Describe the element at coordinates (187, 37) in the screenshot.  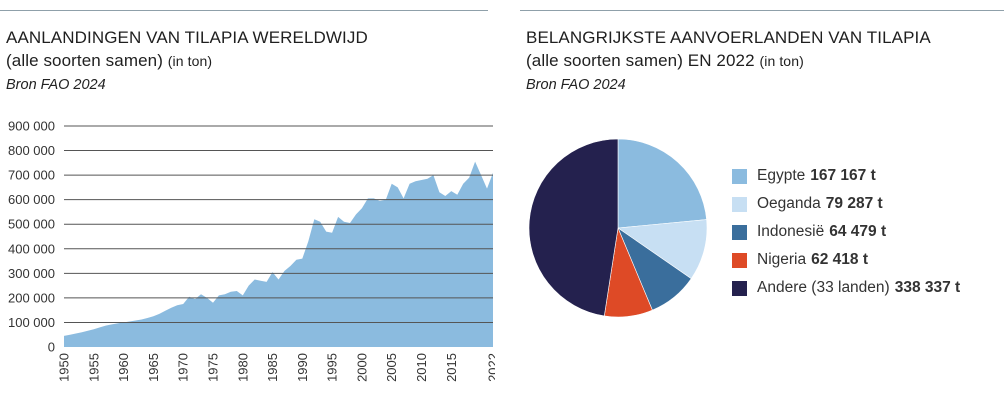
I see `area-chart-title-line1: AANLANDINGEN VAN TILAPIA WERELDWIJD` at that location.